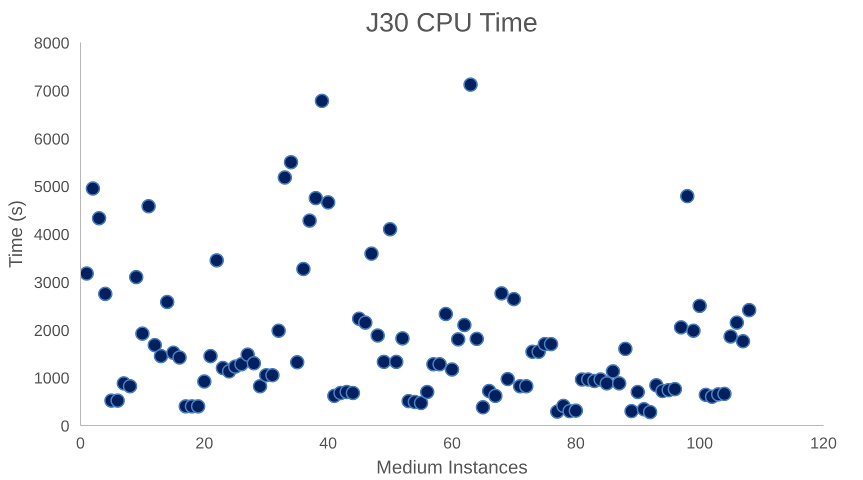 This screenshot has height=480, width=863. What do you see at coordinates (700, 444) in the screenshot?
I see `x-tick-label: 100` at bounding box center [700, 444].